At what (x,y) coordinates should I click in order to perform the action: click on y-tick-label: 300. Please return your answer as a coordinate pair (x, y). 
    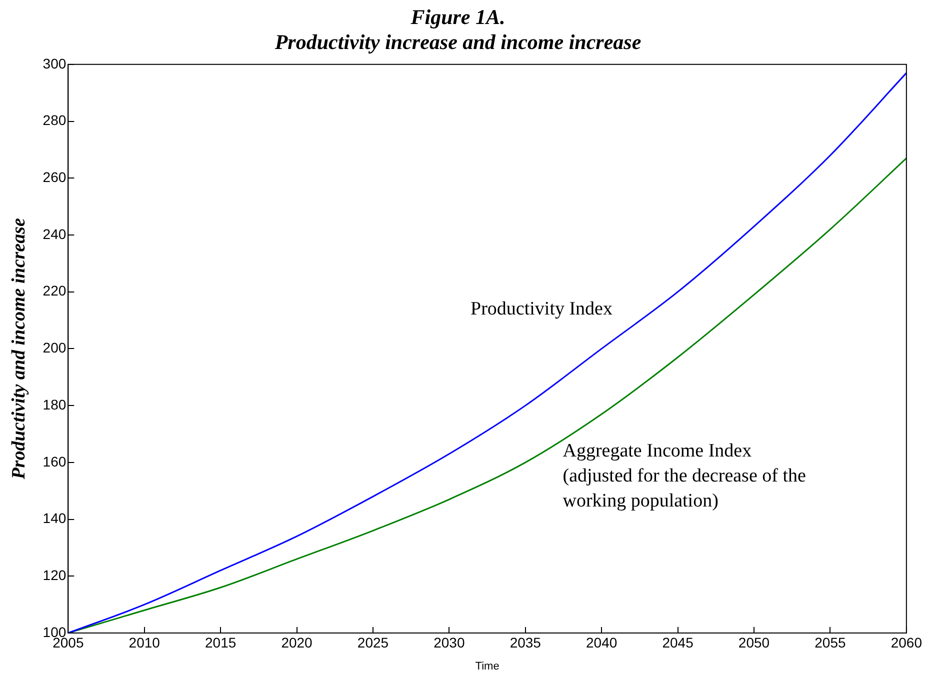
    Looking at the image, I should click on (54, 63).